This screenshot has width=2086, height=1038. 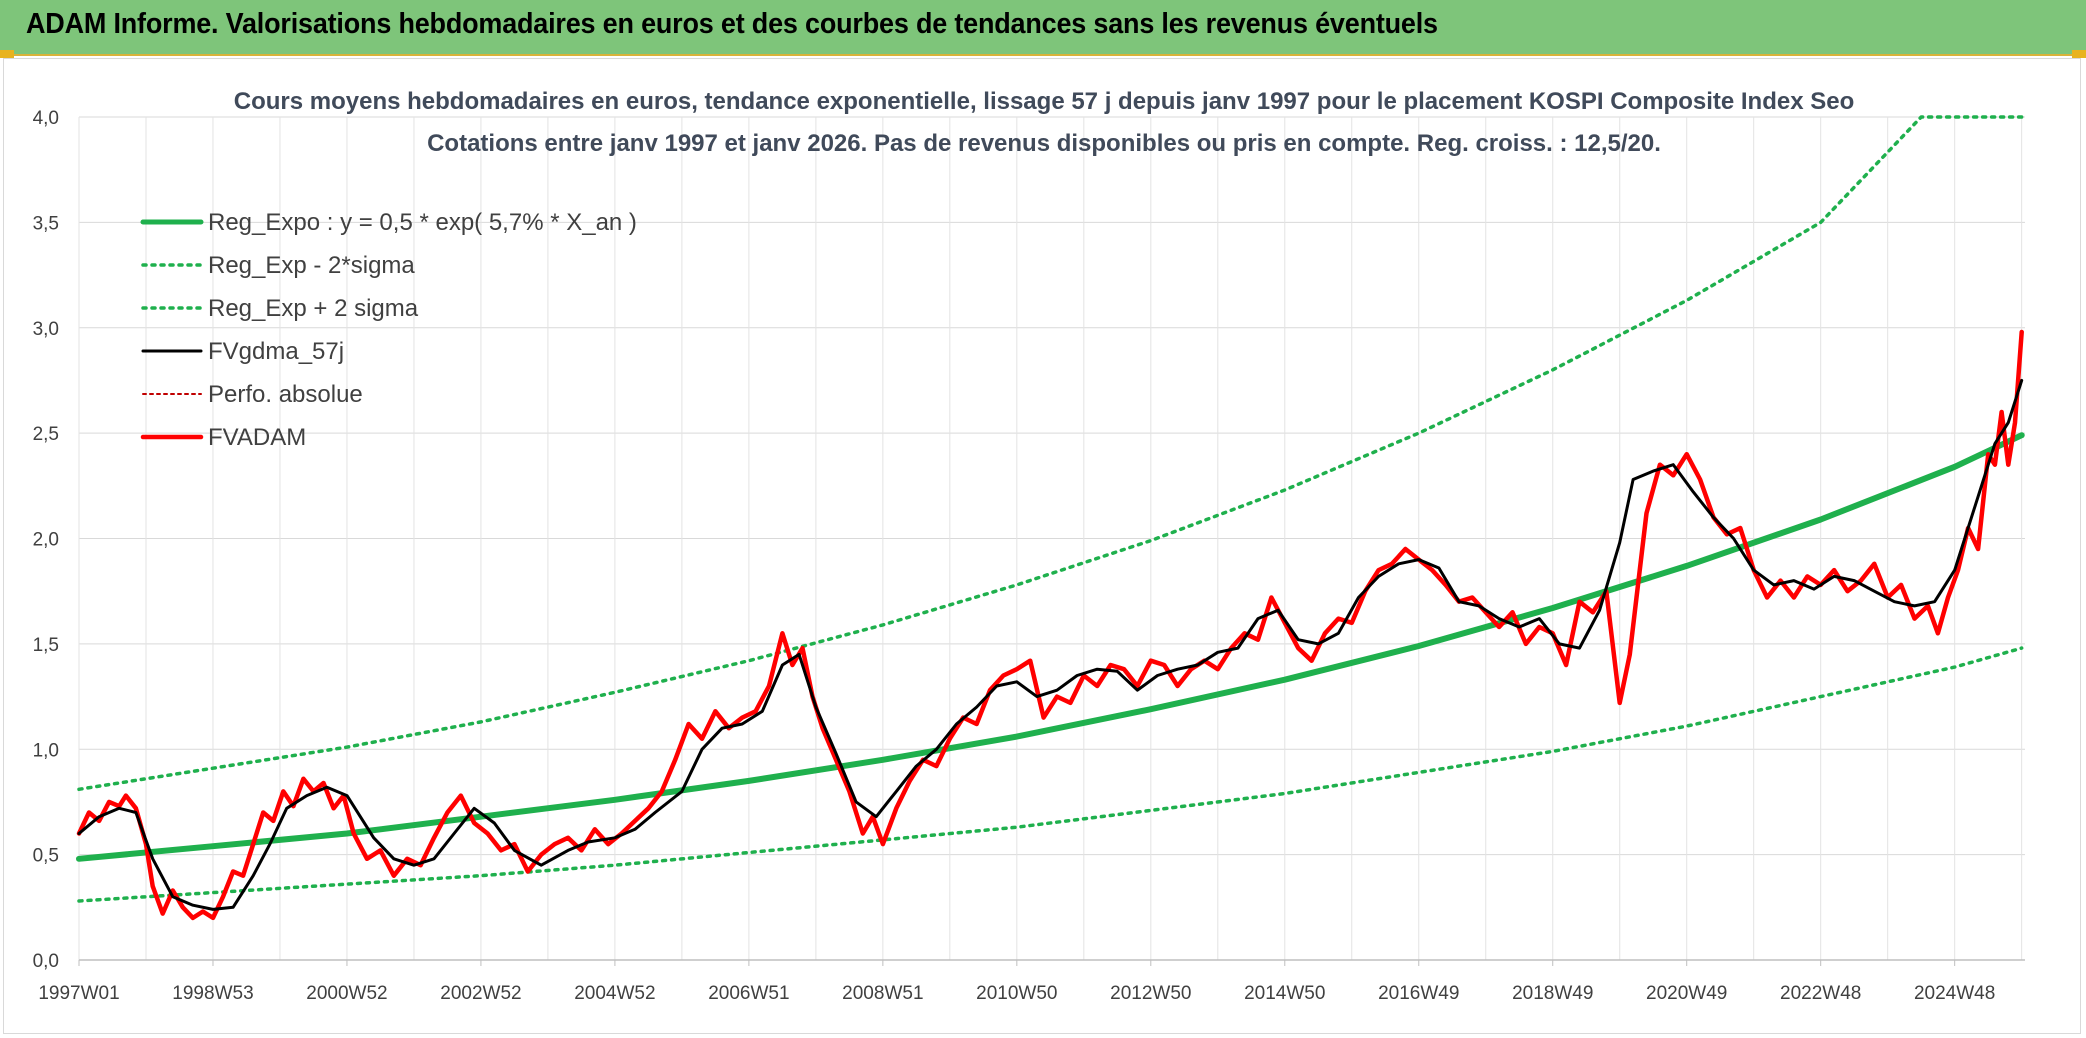 I want to click on y-tick-label: 1,5, so click(x=46, y=645).